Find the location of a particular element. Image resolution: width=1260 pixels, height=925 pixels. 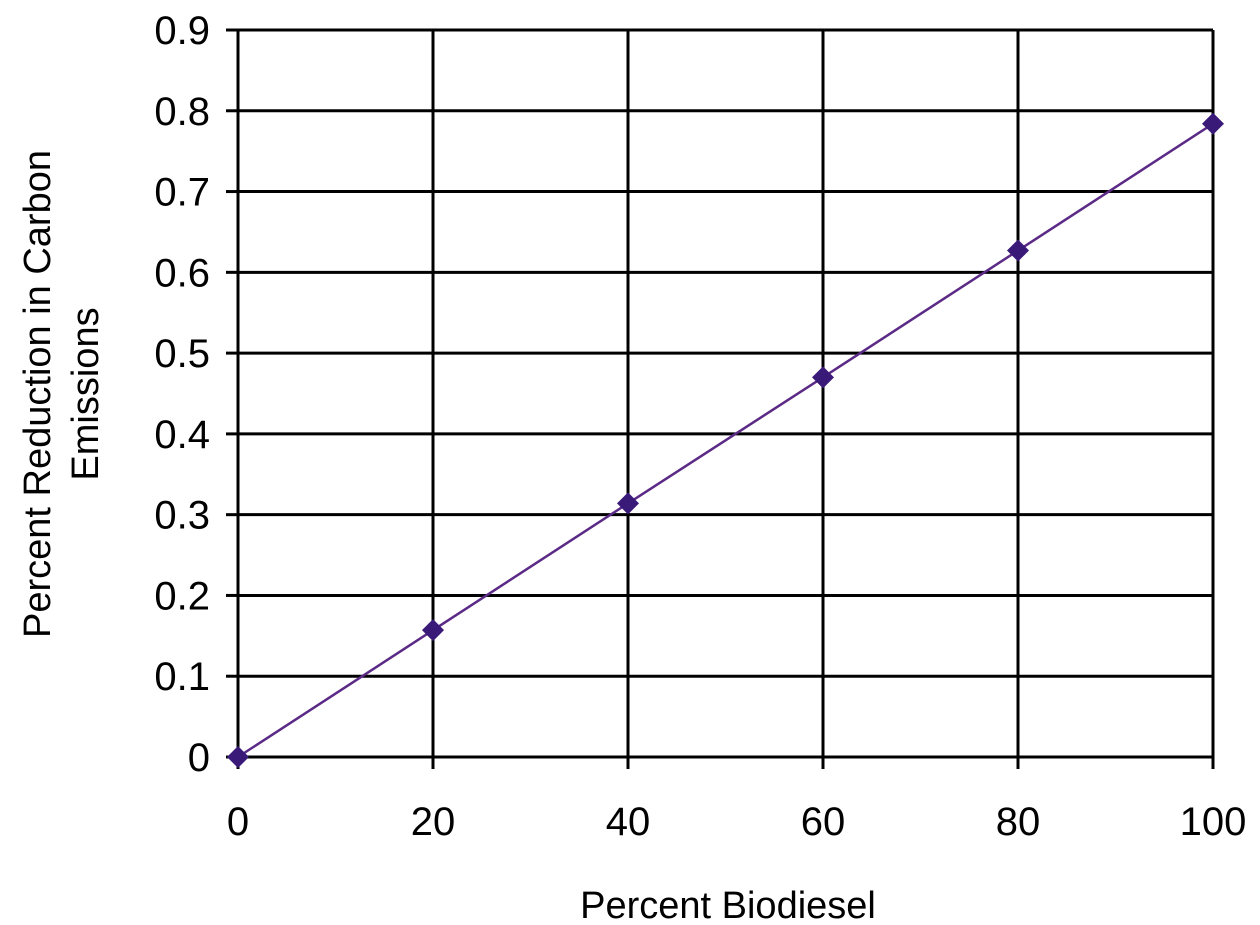

y-tick-label: 0.7 is located at coordinates (182, 193).